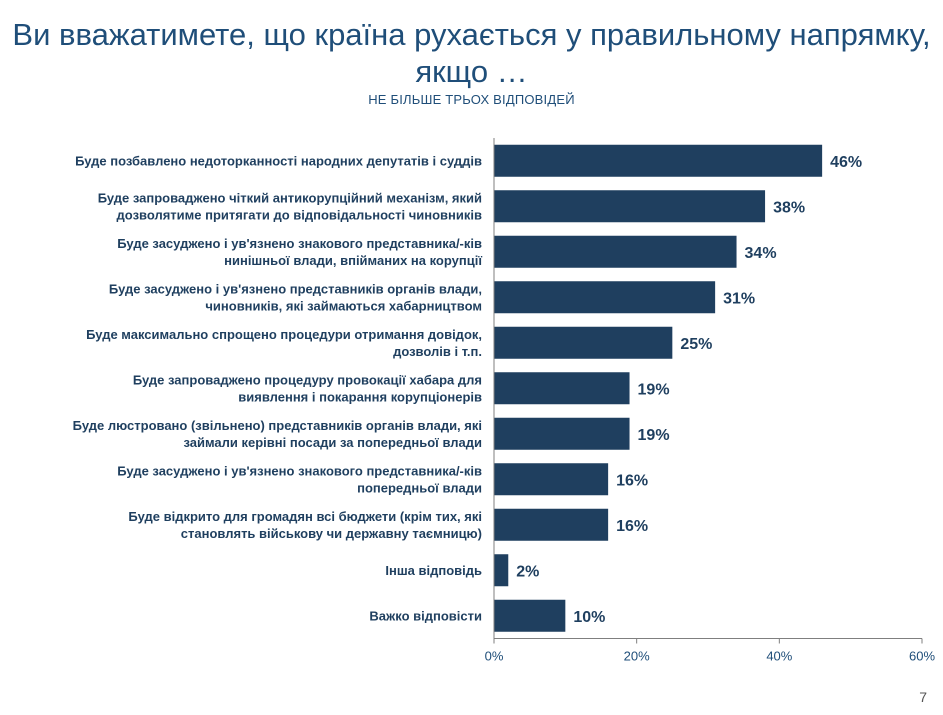 This screenshot has height=715, width=943. Describe the element at coordinates (779, 656) in the screenshot. I see `x-tick-label: 40%` at that location.